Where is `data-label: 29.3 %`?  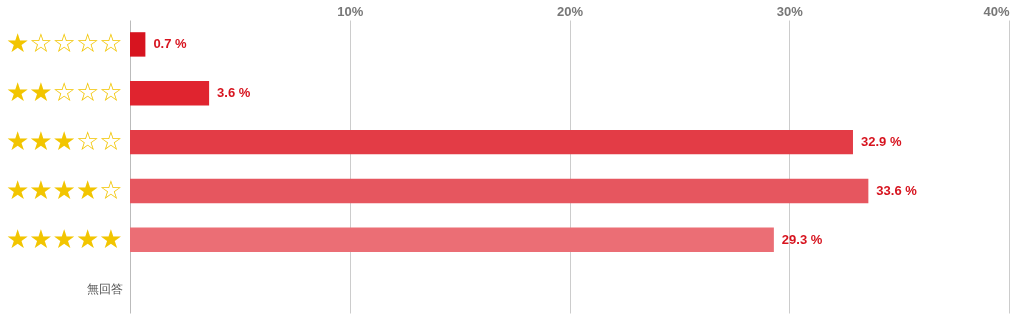
data-label: 29.3 % is located at coordinates (802, 239).